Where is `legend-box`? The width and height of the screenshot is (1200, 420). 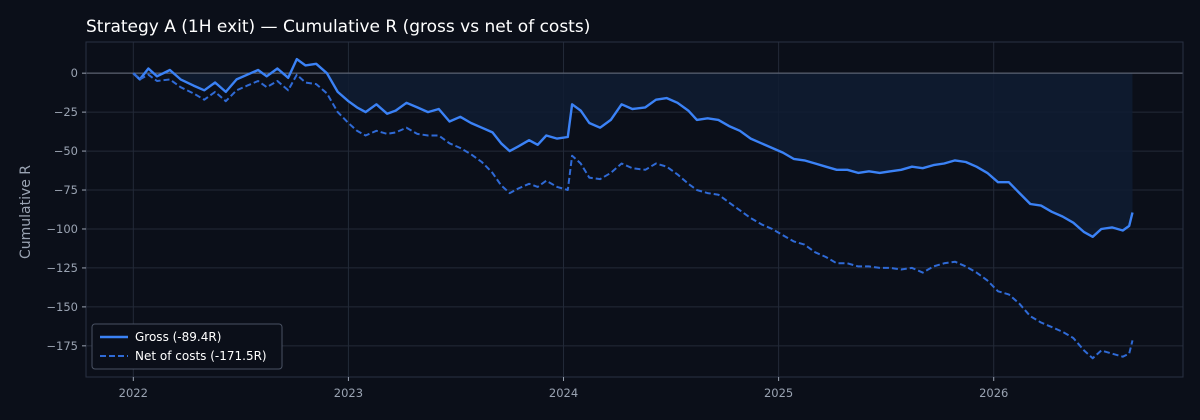
legend-box is located at coordinates (187, 346).